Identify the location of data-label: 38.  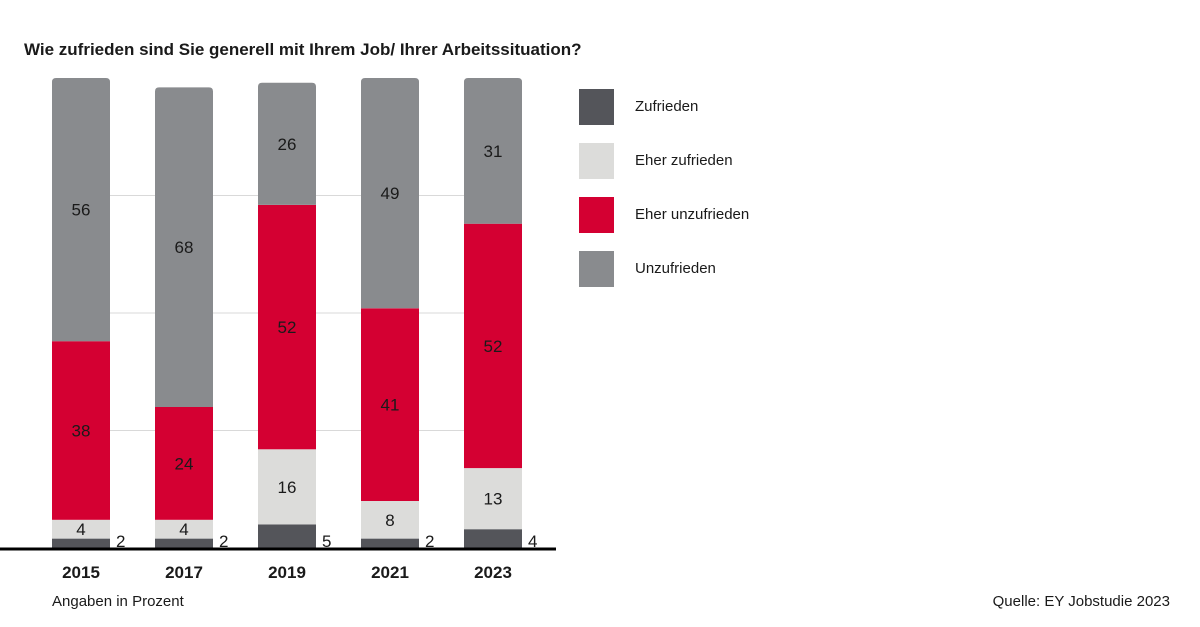
(81, 431).